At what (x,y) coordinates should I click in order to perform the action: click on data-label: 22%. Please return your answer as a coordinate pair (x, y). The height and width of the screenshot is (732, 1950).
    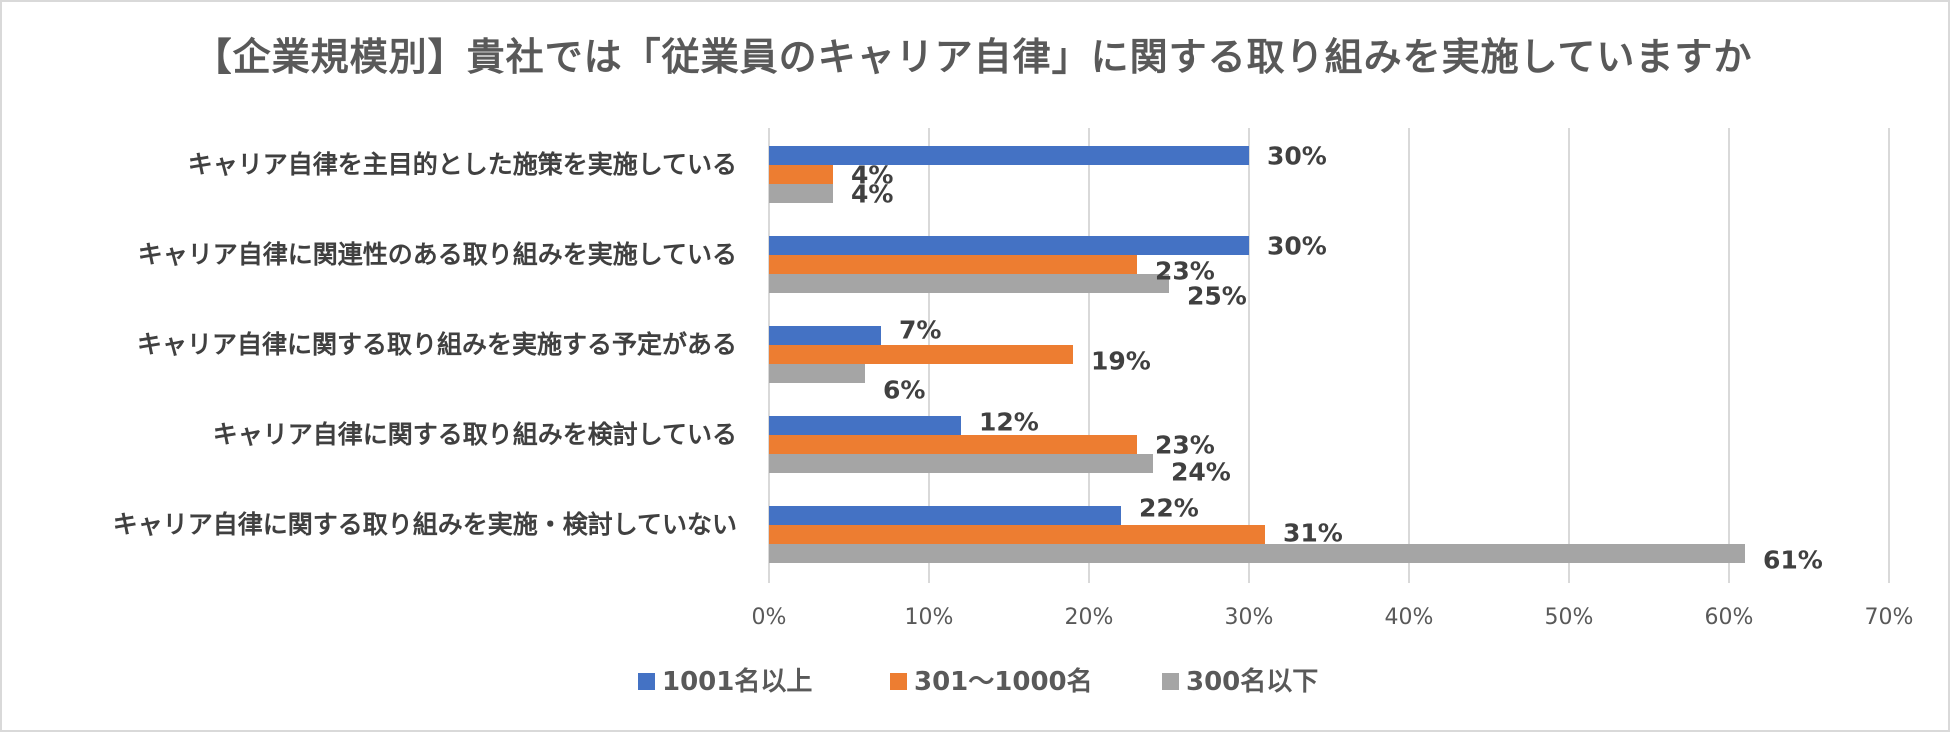
    Looking at the image, I should click on (1169, 508).